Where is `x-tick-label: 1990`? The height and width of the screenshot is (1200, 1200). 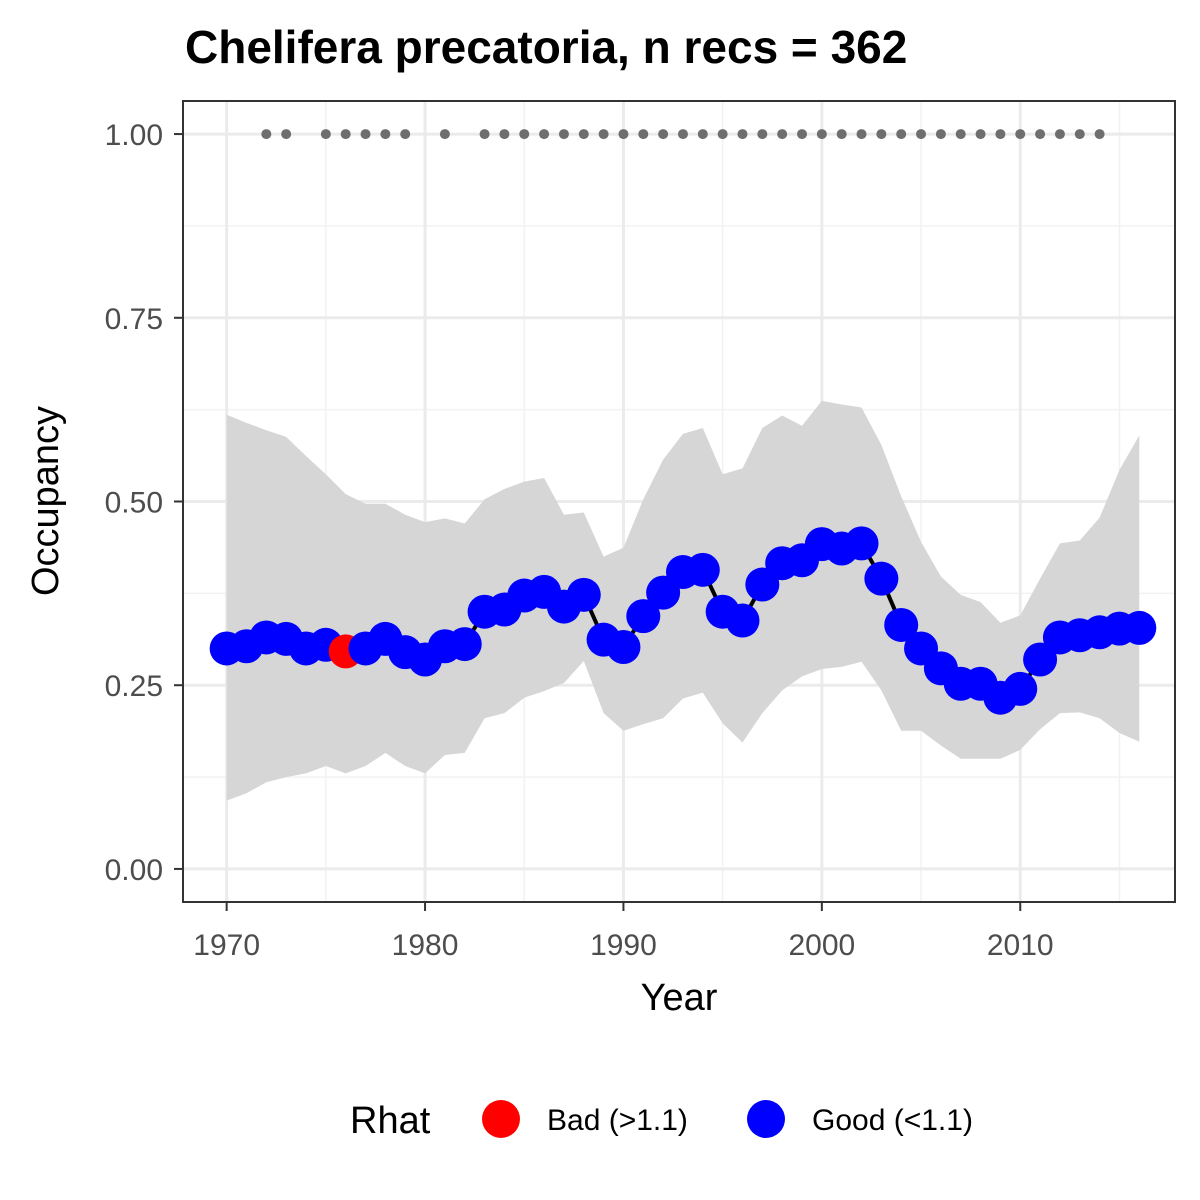
x-tick-label: 1990 is located at coordinates (623, 945).